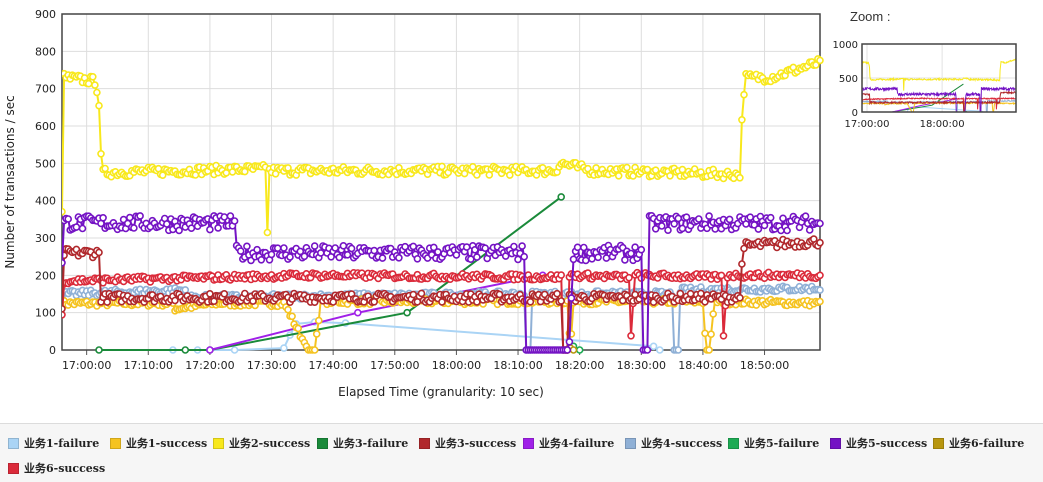  I want to click on legend-item-11: 业务6-success, so click(56, 468).